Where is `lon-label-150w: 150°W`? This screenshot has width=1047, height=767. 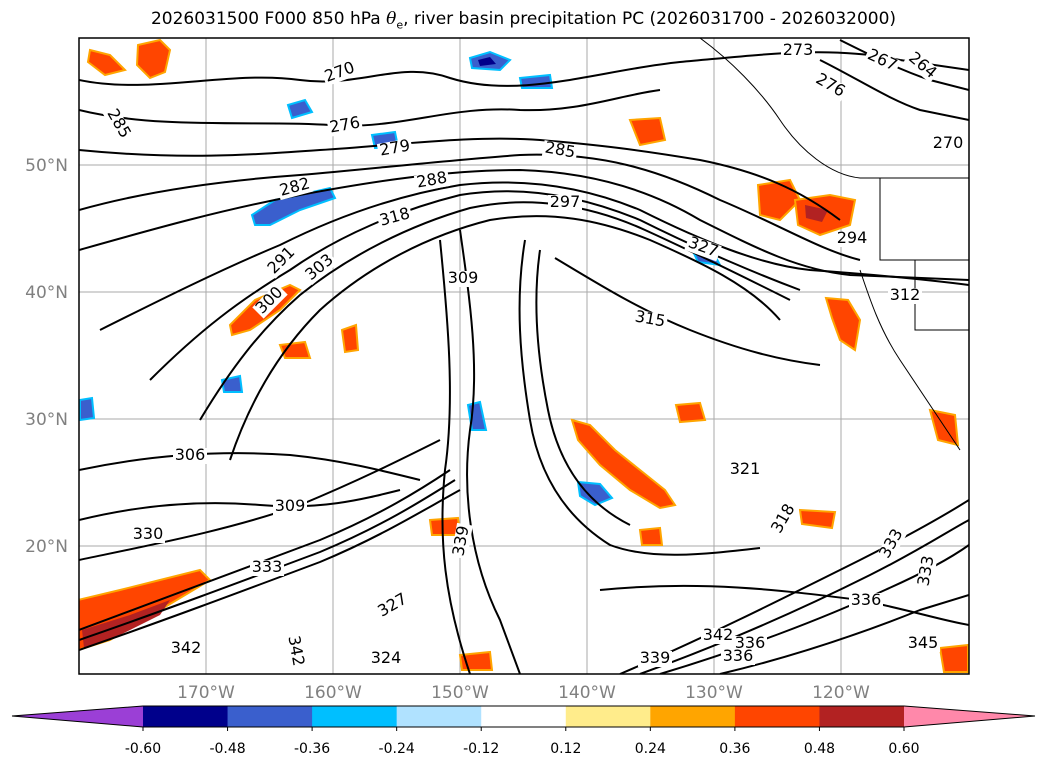 lon-label-150w: 150°W is located at coordinates (460, 693).